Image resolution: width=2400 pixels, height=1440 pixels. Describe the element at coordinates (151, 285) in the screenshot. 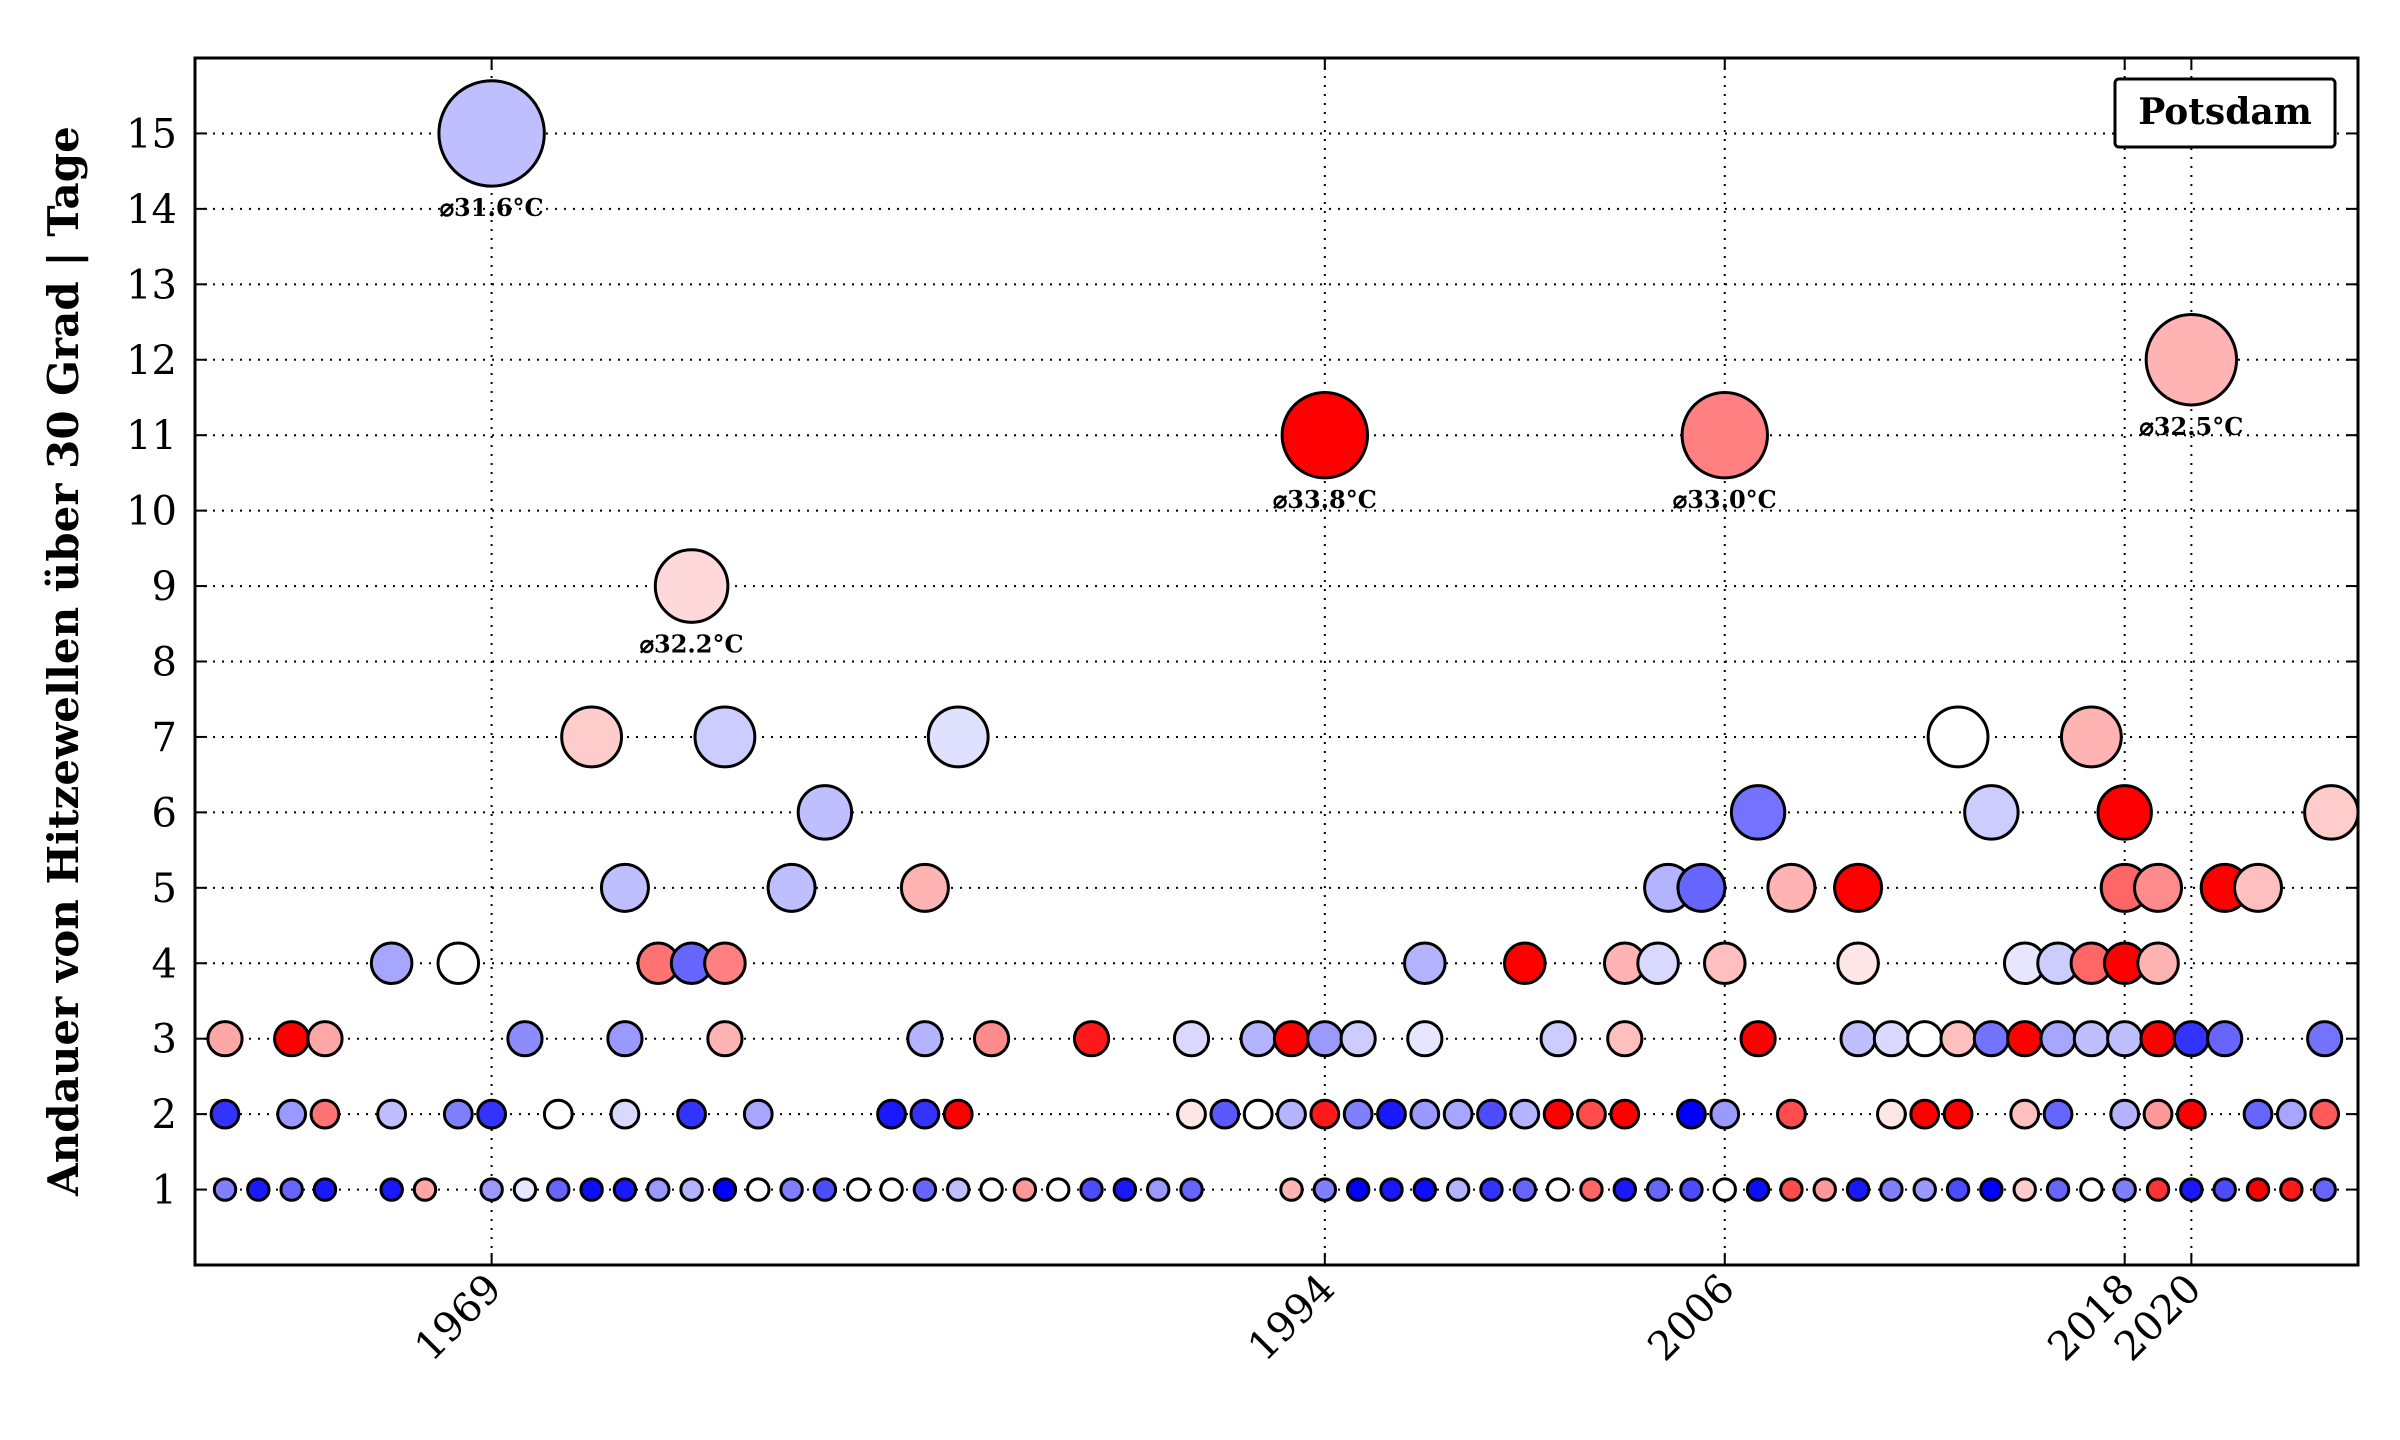

I see `y-tick-label: 13` at that location.